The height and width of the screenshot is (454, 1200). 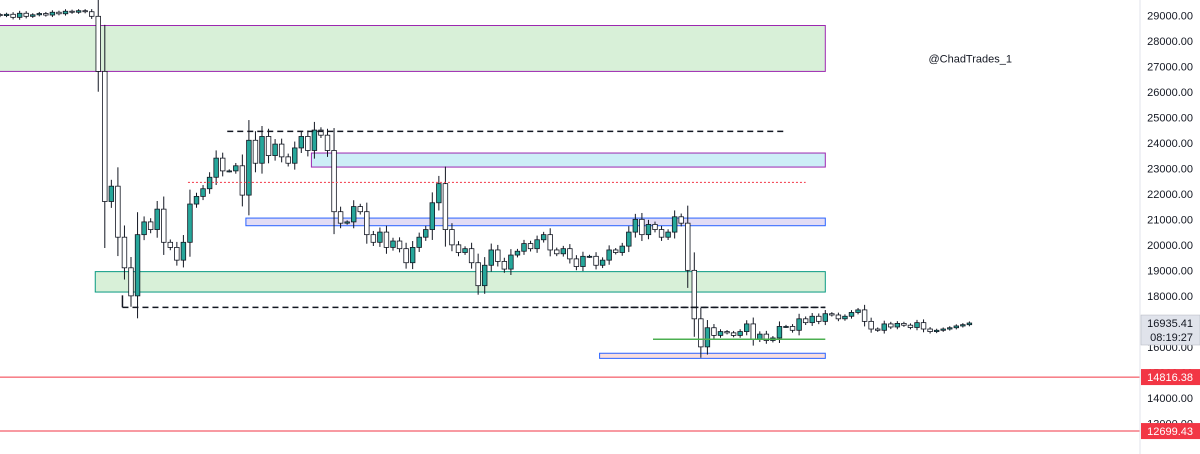 What do you see at coordinates (1170, 16) in the screenshot?
I see `y-tick-label: 29000.00` at bounding box center [1170, 16].